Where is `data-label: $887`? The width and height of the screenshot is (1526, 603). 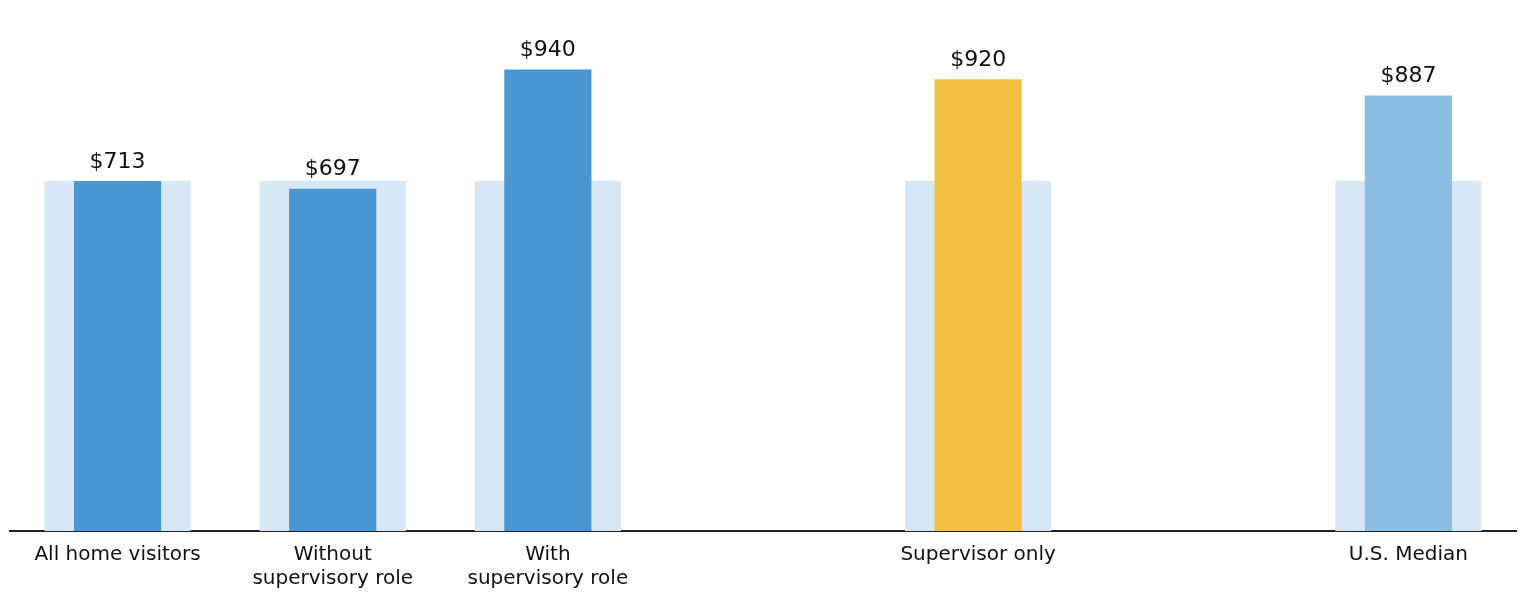 data-label: $887 is located at coordinates (1408, 75).